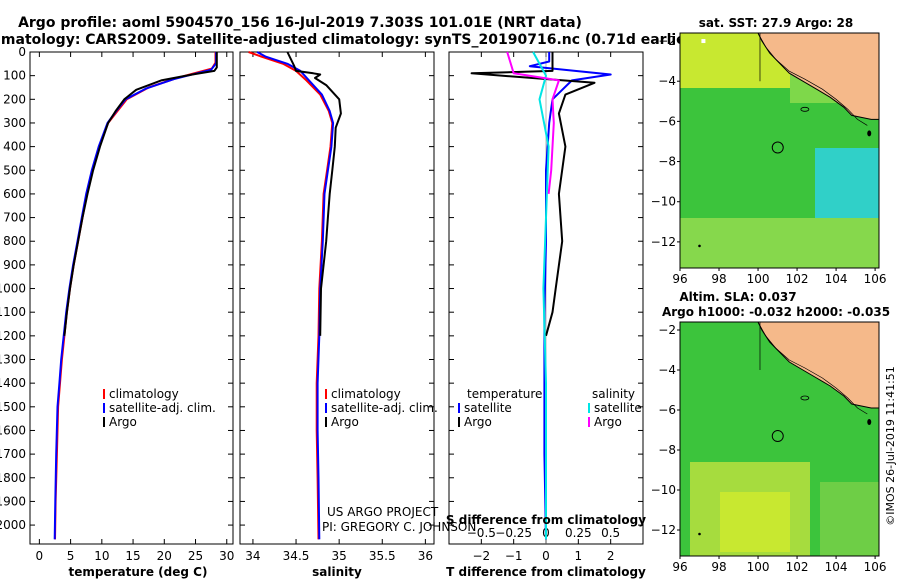 Image resolution: width=900 pixels, height=584 pixels. What do you see at coordinates (226, 556) in the screenshot?
I see `x-tick-label: 30` at bounding box center [226, 556].